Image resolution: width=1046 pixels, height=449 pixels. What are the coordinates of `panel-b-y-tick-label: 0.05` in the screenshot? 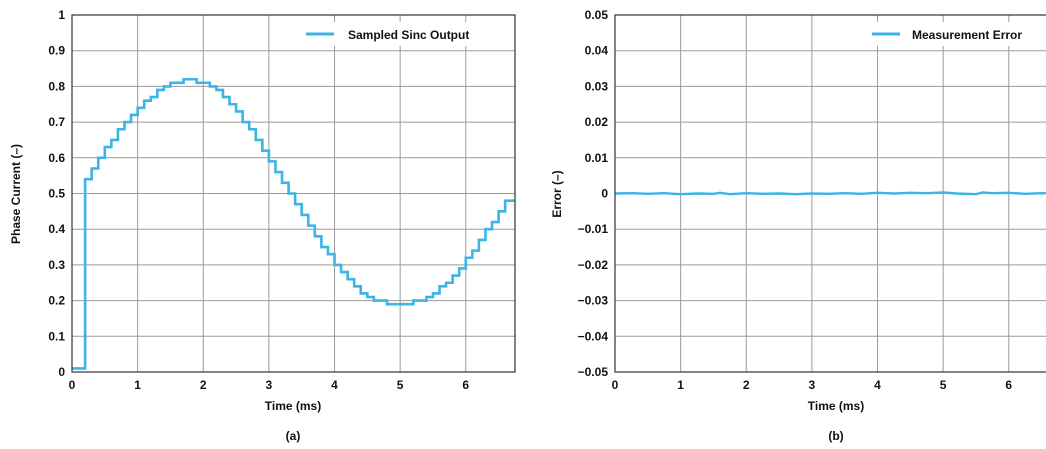 It's located at (597, 15).